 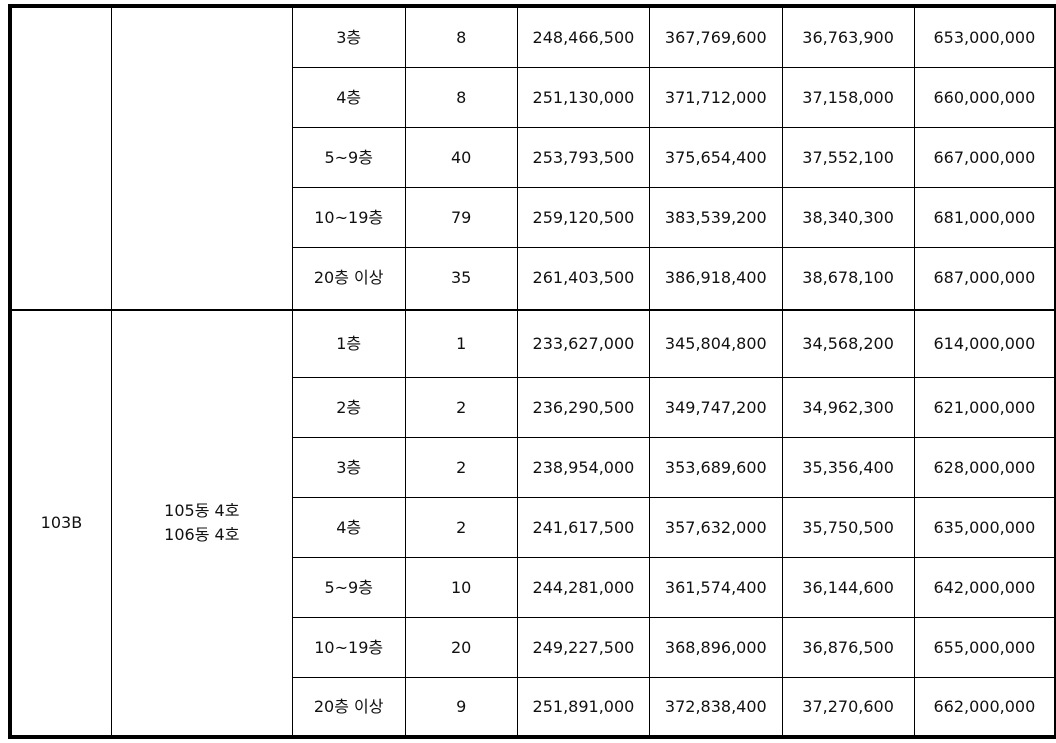 I want to click on total-cell: 635,000,000, so click(x=984, y=527).